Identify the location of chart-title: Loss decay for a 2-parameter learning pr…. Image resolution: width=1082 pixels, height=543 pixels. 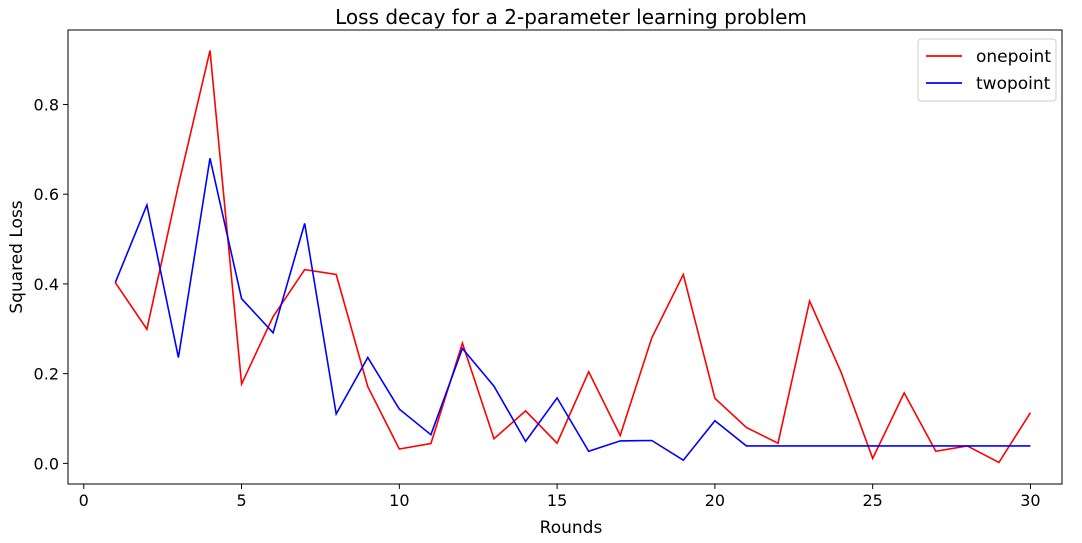
(571, 17).